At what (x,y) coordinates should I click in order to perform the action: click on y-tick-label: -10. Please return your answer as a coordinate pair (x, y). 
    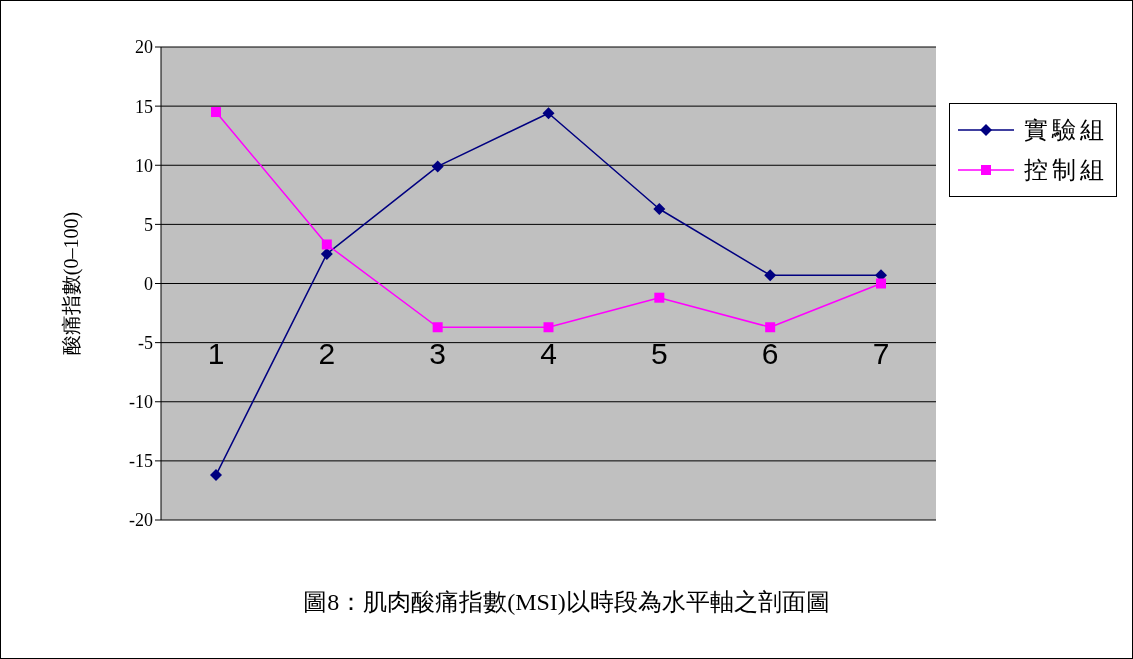
    Looking at the image, I should click on (141, 402).